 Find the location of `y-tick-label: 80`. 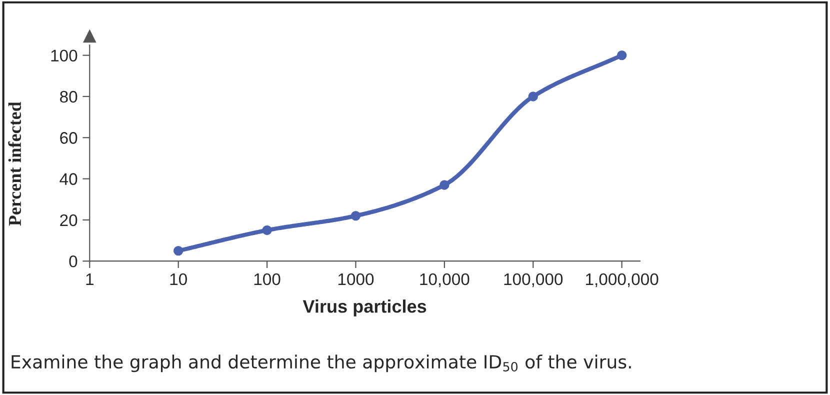

y-tick-label: 80 is located at coordinates (69, 96).